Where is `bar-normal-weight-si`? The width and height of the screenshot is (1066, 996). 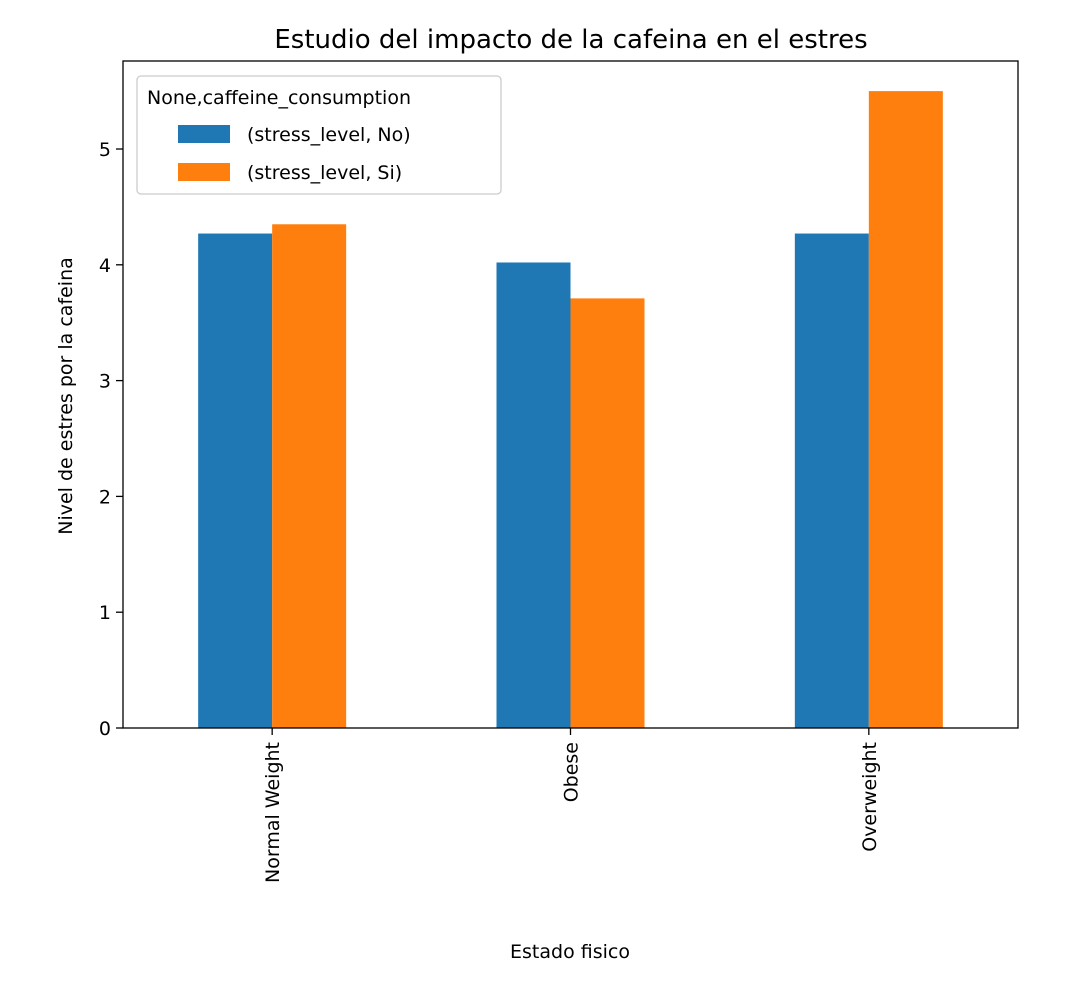 bar-normal-weight-si is located at coordinates (309, 476).